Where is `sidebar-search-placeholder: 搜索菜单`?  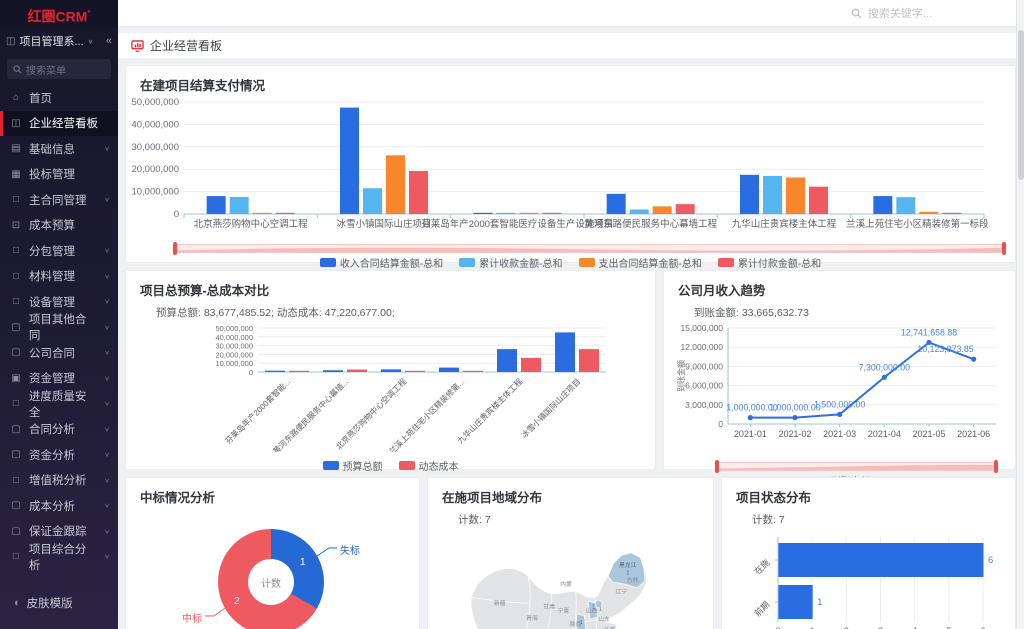 sidebar-search-placeholder: 搜索菜单 is located at coordinates (46, 71).